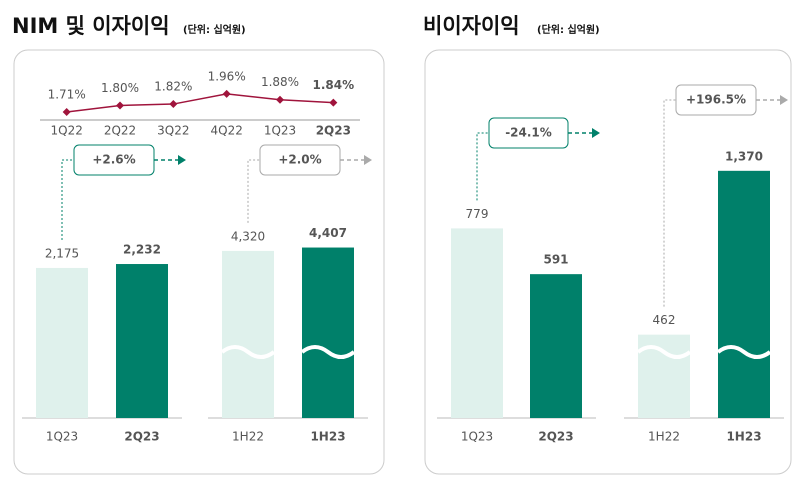 This screenshot has height=480, width=807. Describe the element at coordinates (226, 131) in the screenshot. I see `x-tick-label: 4Q22` at that location.